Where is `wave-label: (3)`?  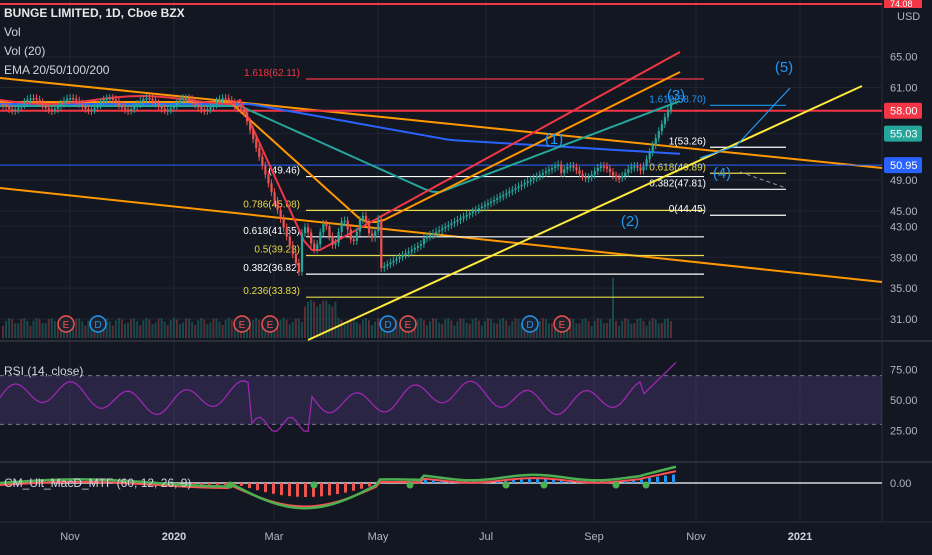 wave-label: (3) is located at coordinates (676, 95).